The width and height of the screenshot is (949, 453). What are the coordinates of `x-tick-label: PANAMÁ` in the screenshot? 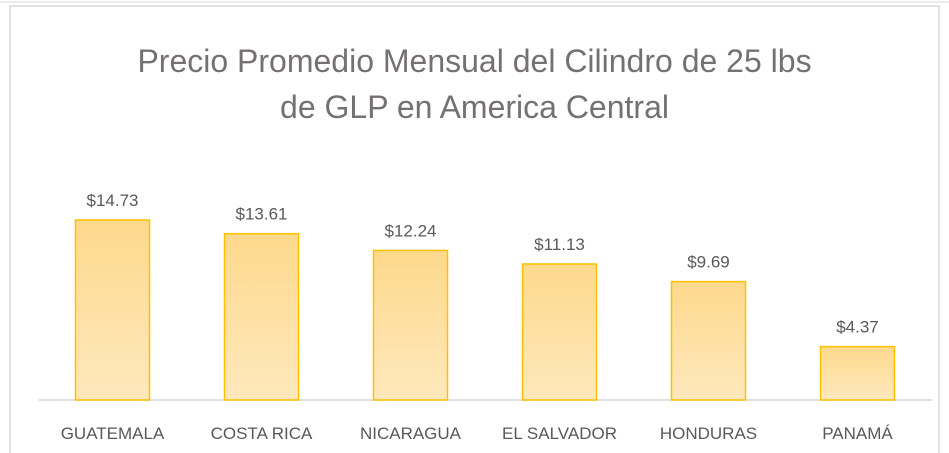 It's located at (857, 433).